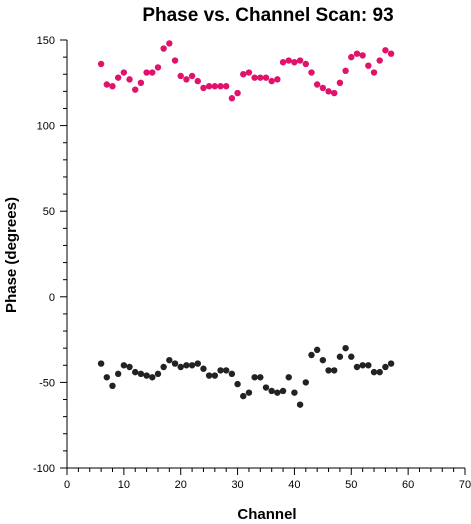 The width and height of the screenshot is (471, 524). Describe the element at coordinates (46, 127) in the screenshot. I see `y-tick-label: 100` at that location.